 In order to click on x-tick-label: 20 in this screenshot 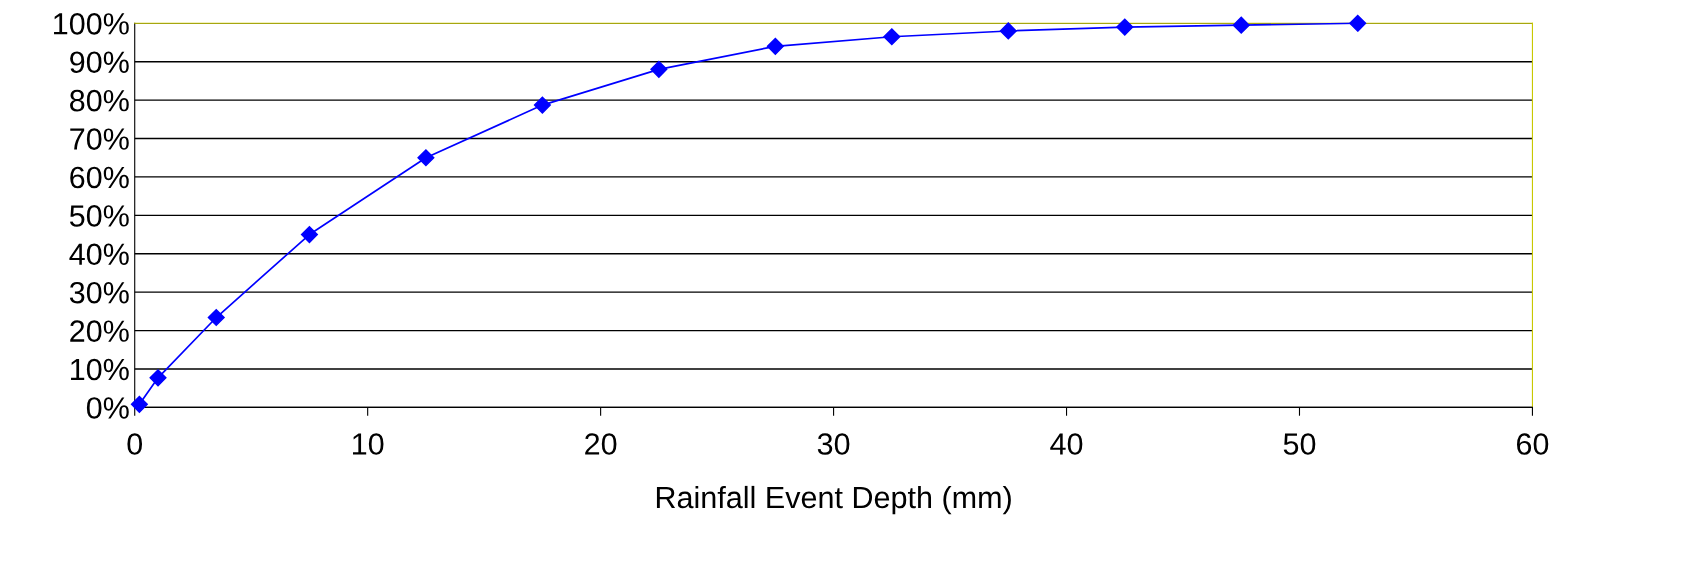, I will do `click(601, 444)`.